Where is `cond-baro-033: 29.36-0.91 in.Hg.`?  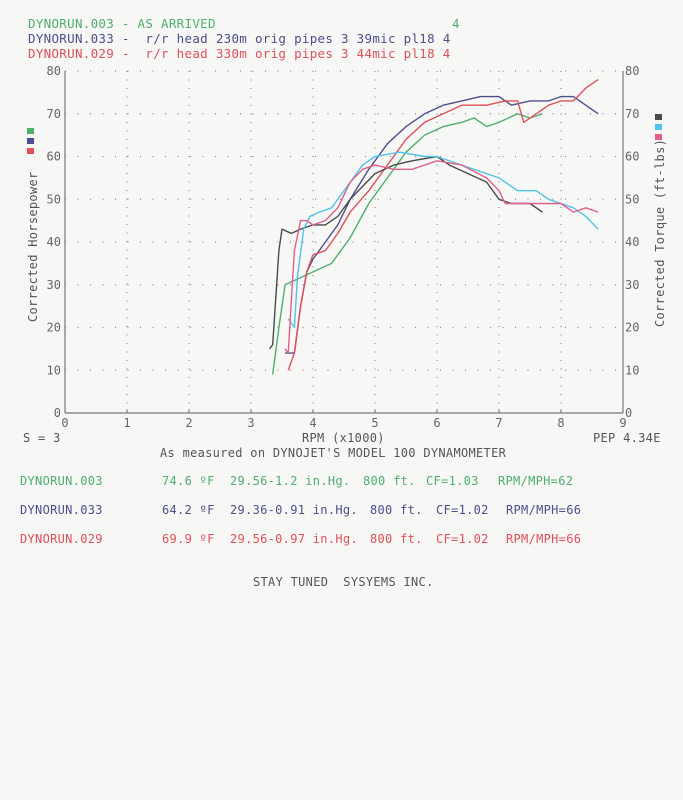 cond-baro-033: 29.36-0.91 in.Hg. is located at coordinates (294, 510).